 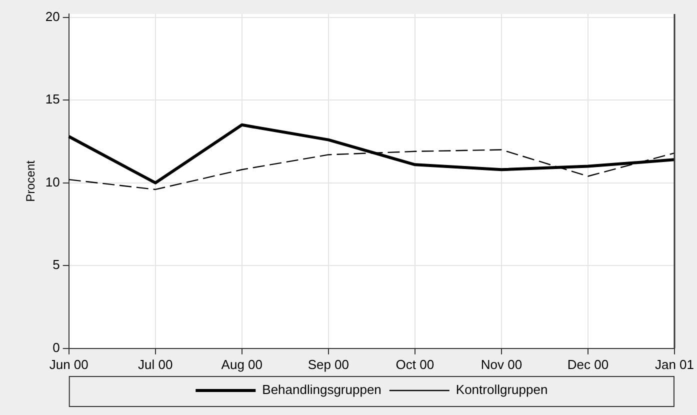 I want to click on x-tick-label: Jul 00, so click(x=155, y=364).